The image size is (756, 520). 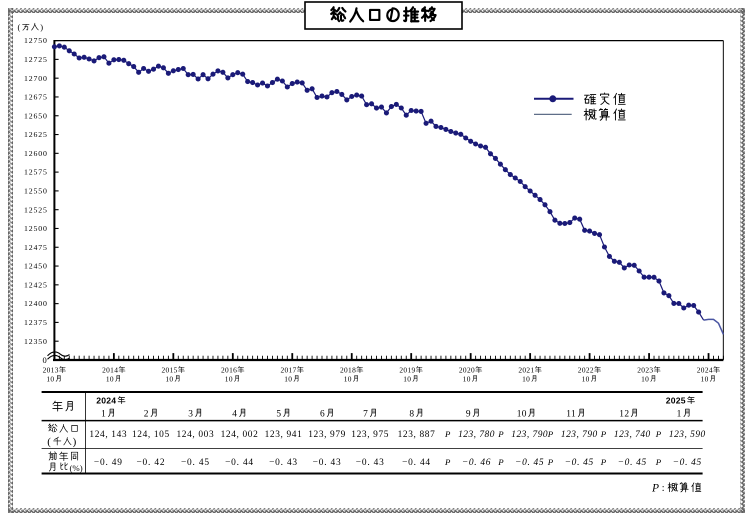 What do you see at coordinates (36, 284) in the screenshot?
I see `svg-text: 12425` at bounding box center [36, 284].